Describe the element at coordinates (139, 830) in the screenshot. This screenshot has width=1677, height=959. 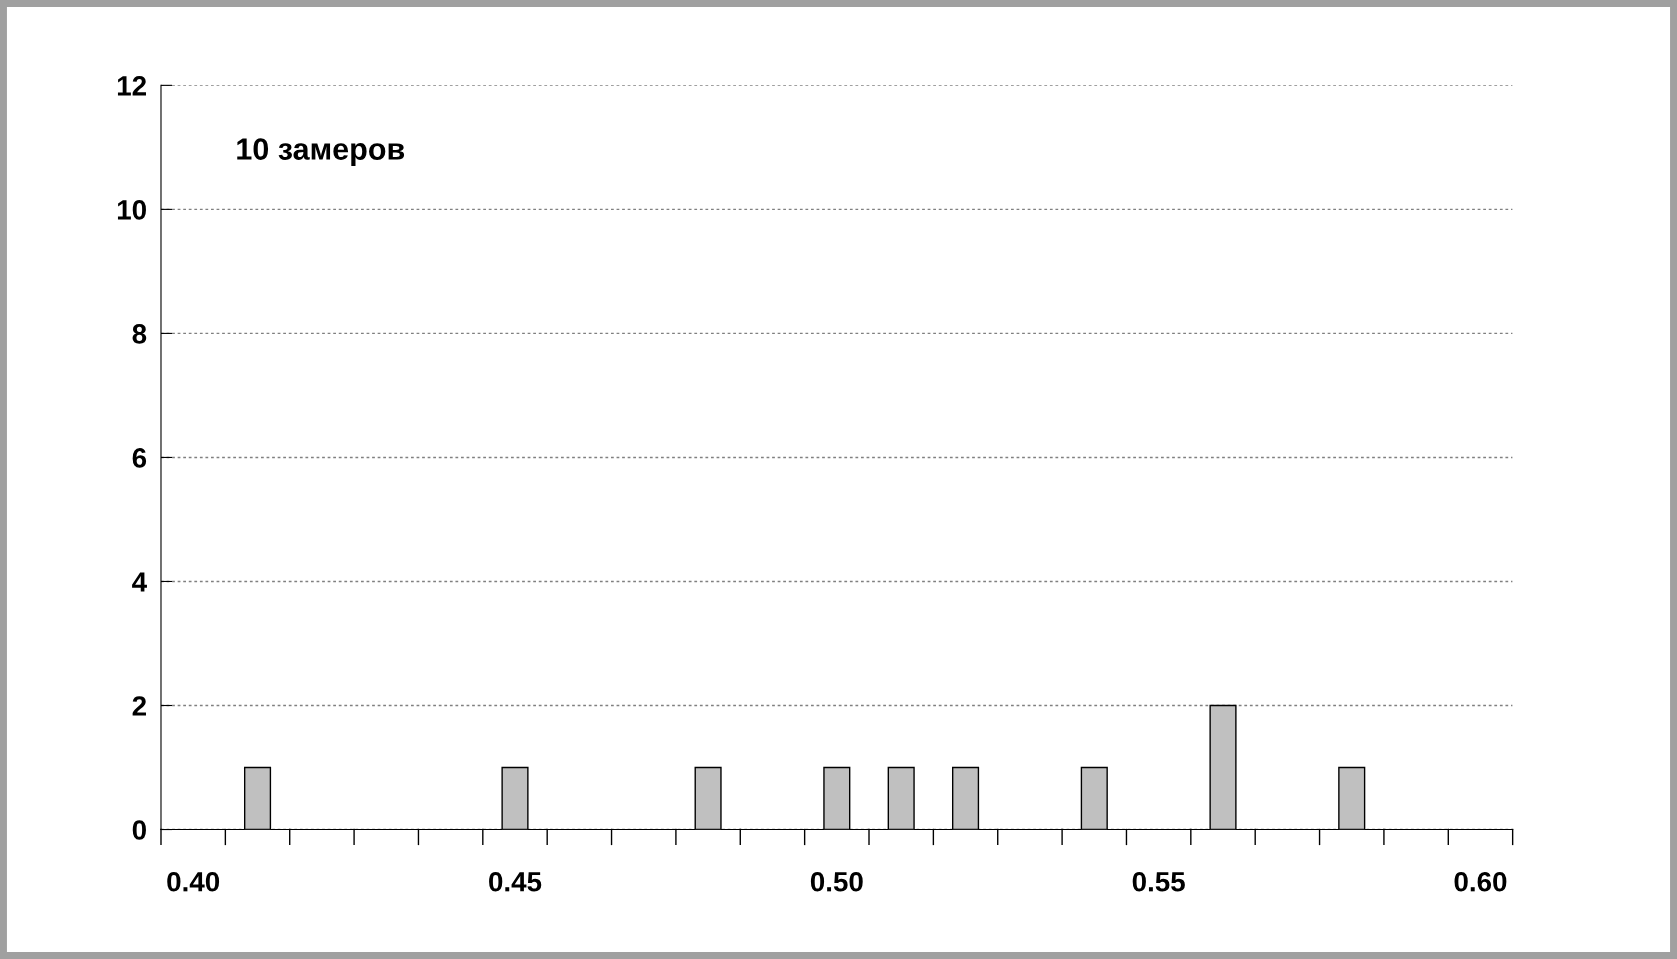
I see `y-tick-label: 0` at that location.